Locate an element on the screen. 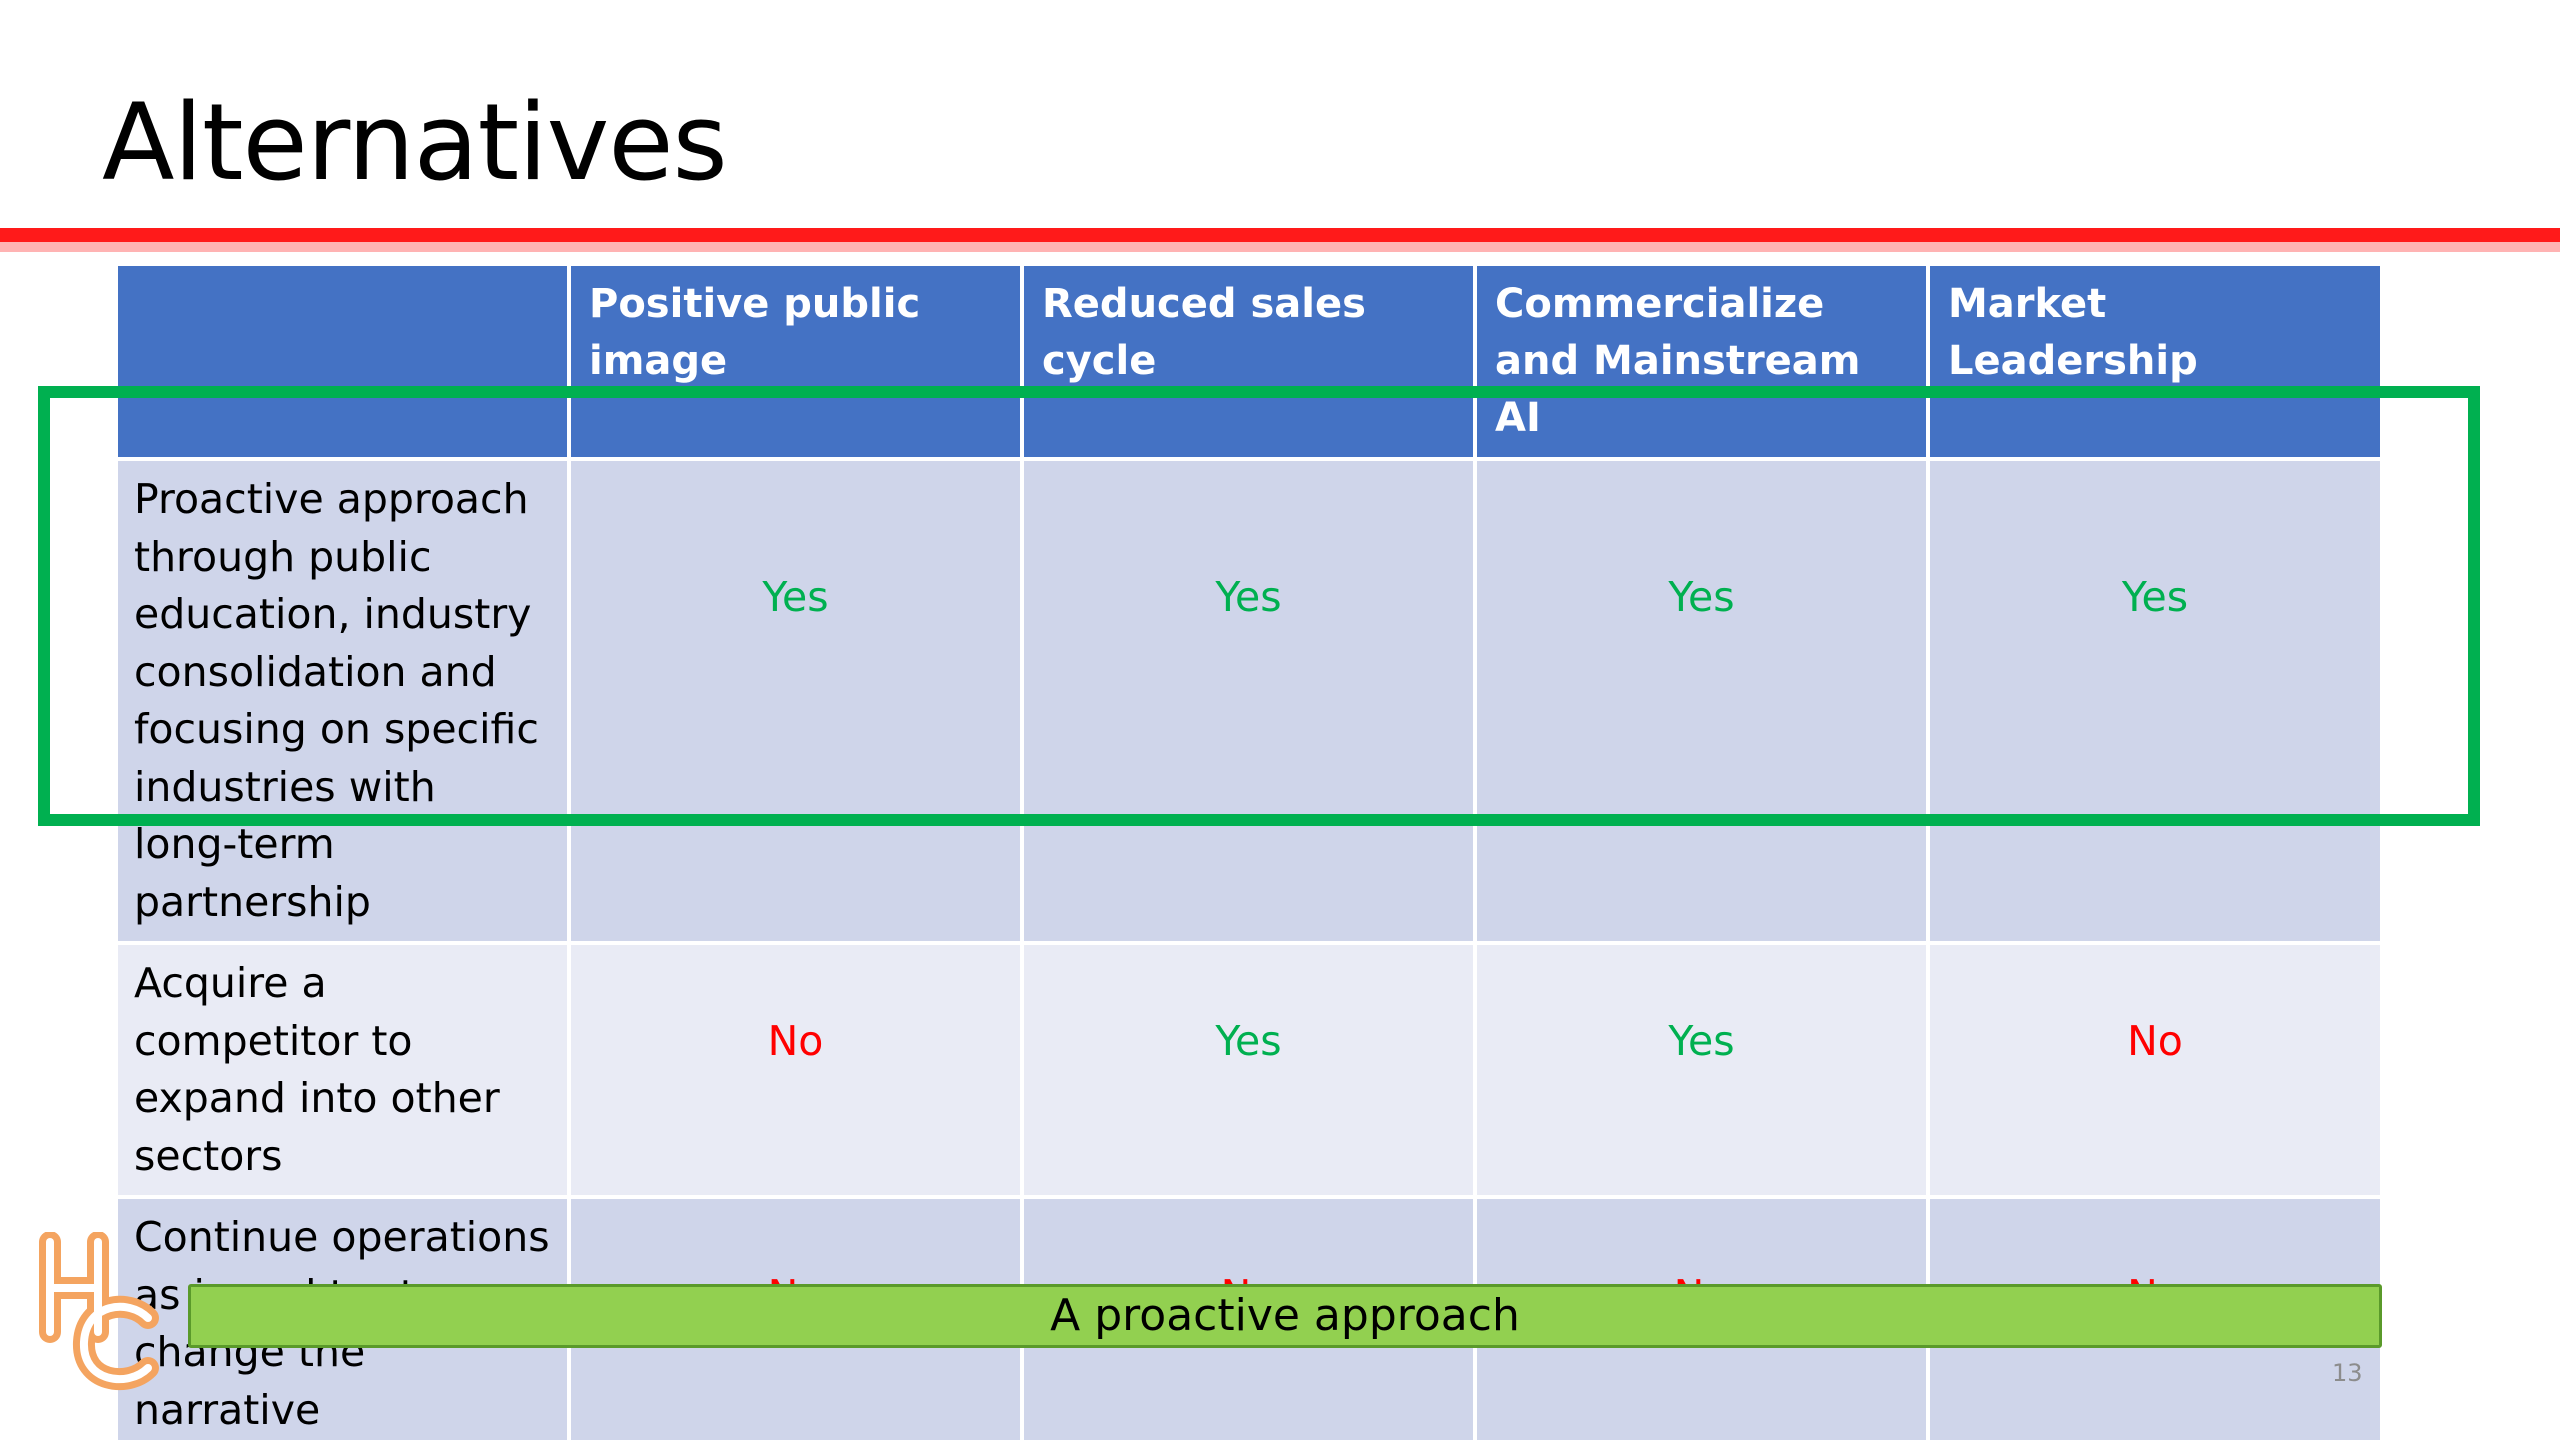 Image resolution: width=2560 pixels, height=1440 pixels. header-reduced-sales-cycle: Reduced sales cycle is located at coordinates (1248, 361).